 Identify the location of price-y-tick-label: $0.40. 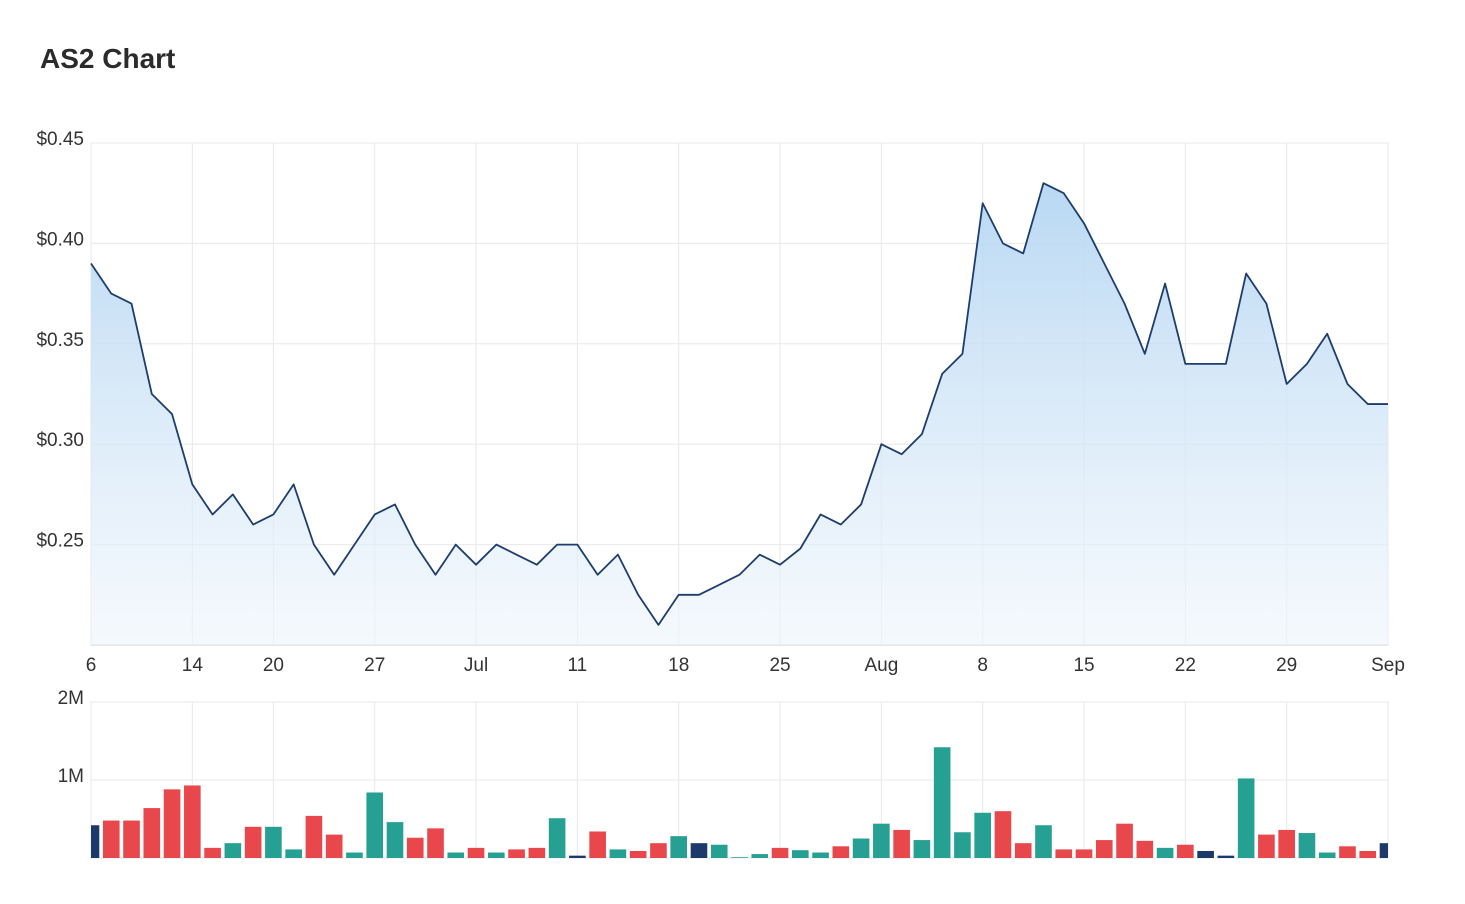
(60, 239).